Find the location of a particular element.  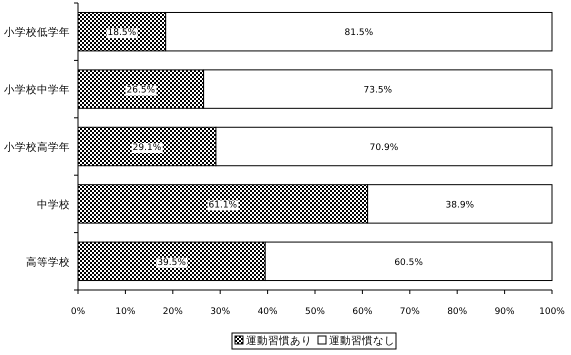

data-label: 73.5% is located at coordinates (378, 91).